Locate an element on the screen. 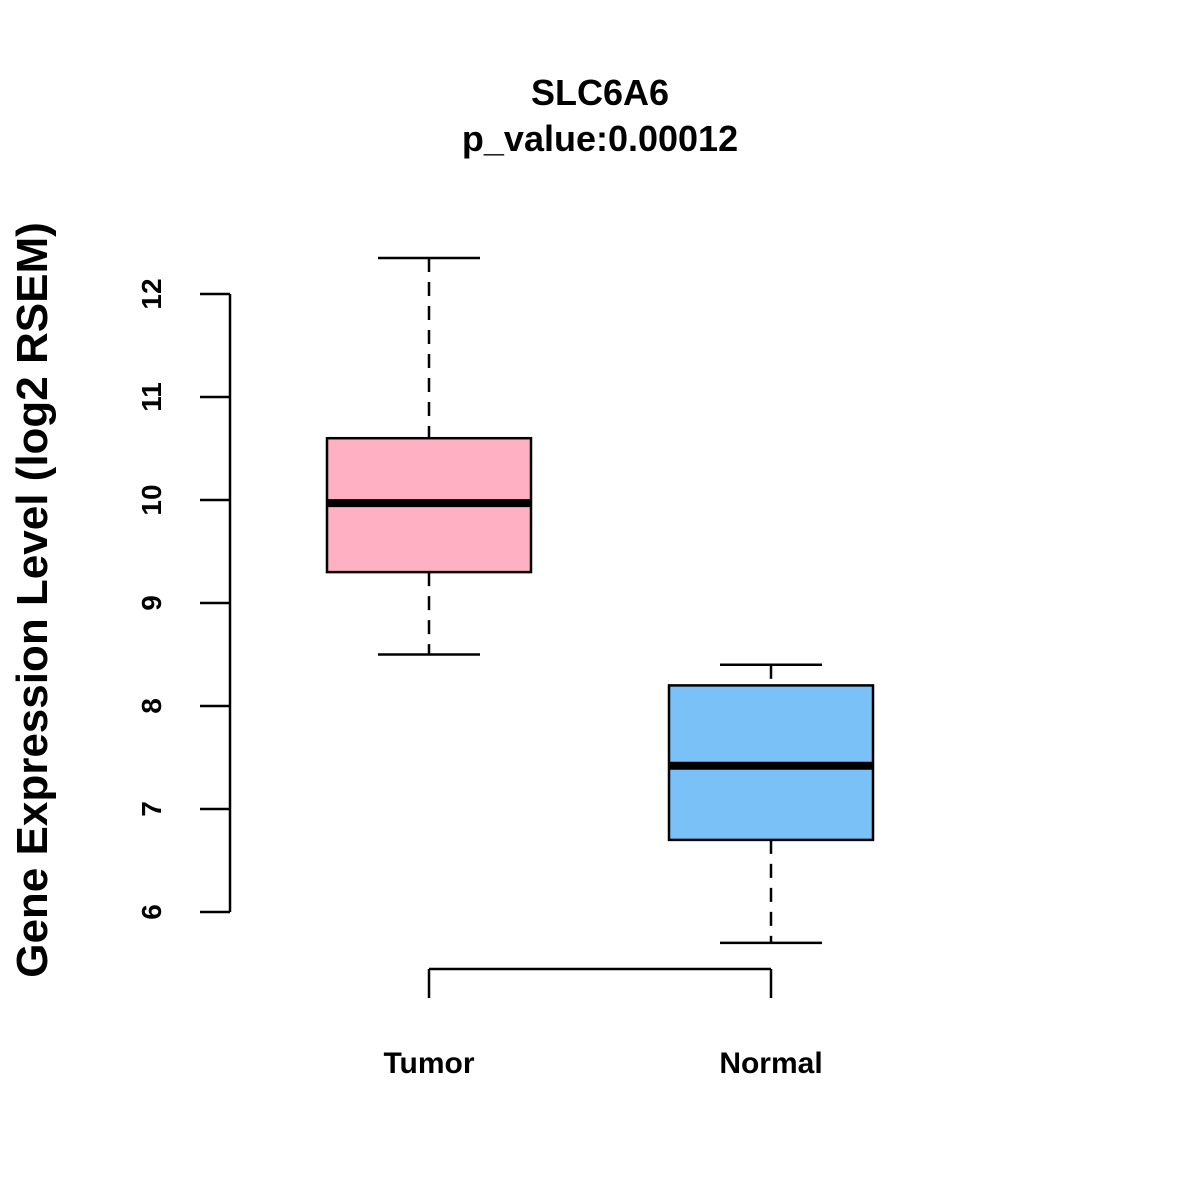  x-tick-label: Tumor is located at coordinates (428, 1063).